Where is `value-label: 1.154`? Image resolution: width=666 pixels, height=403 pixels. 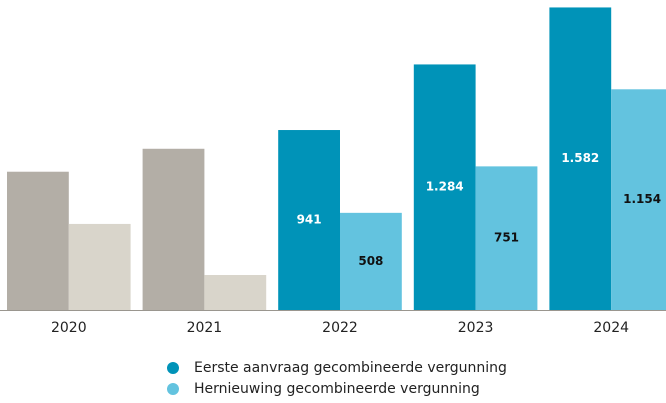
value-label: 1.154 is located at coordinates (642, 199).